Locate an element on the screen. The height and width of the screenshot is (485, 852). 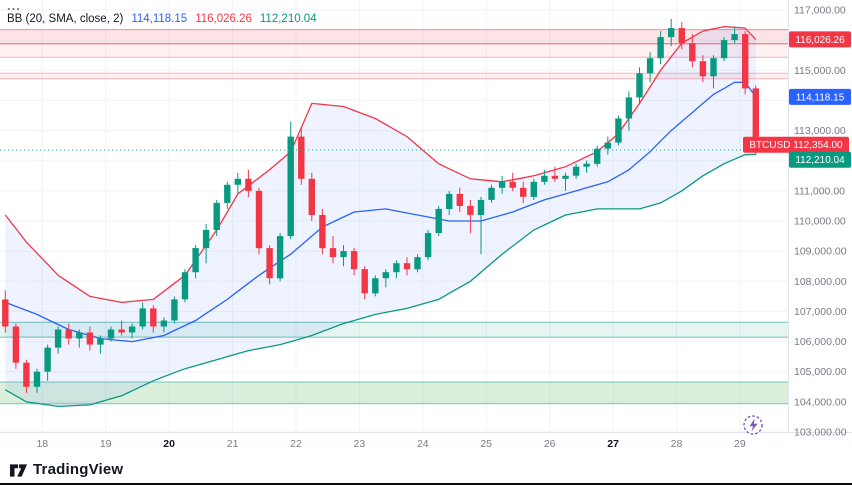
bb-basis-value: 114,118.15 is located at coordinates (159, 19).